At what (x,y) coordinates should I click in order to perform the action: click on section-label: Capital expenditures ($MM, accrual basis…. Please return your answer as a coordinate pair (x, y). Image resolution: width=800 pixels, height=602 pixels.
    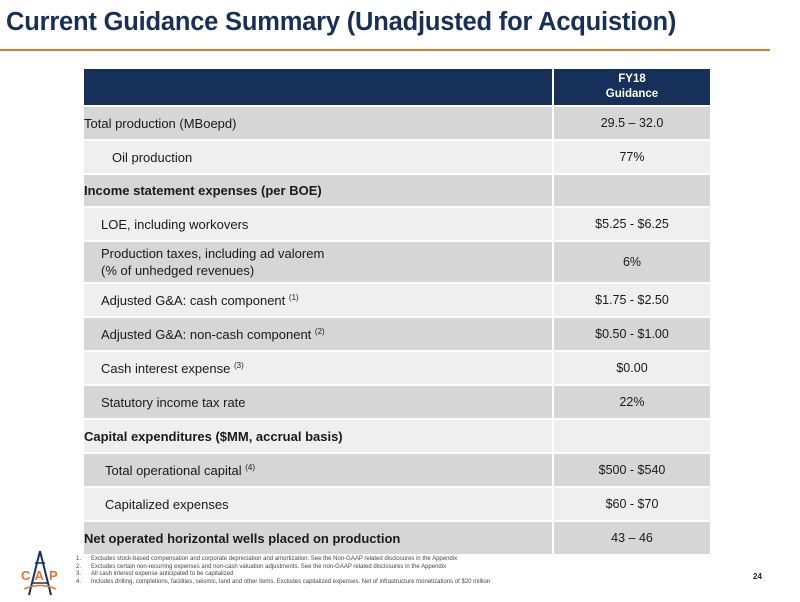
    Looking at the image, I should click on (318, 436).